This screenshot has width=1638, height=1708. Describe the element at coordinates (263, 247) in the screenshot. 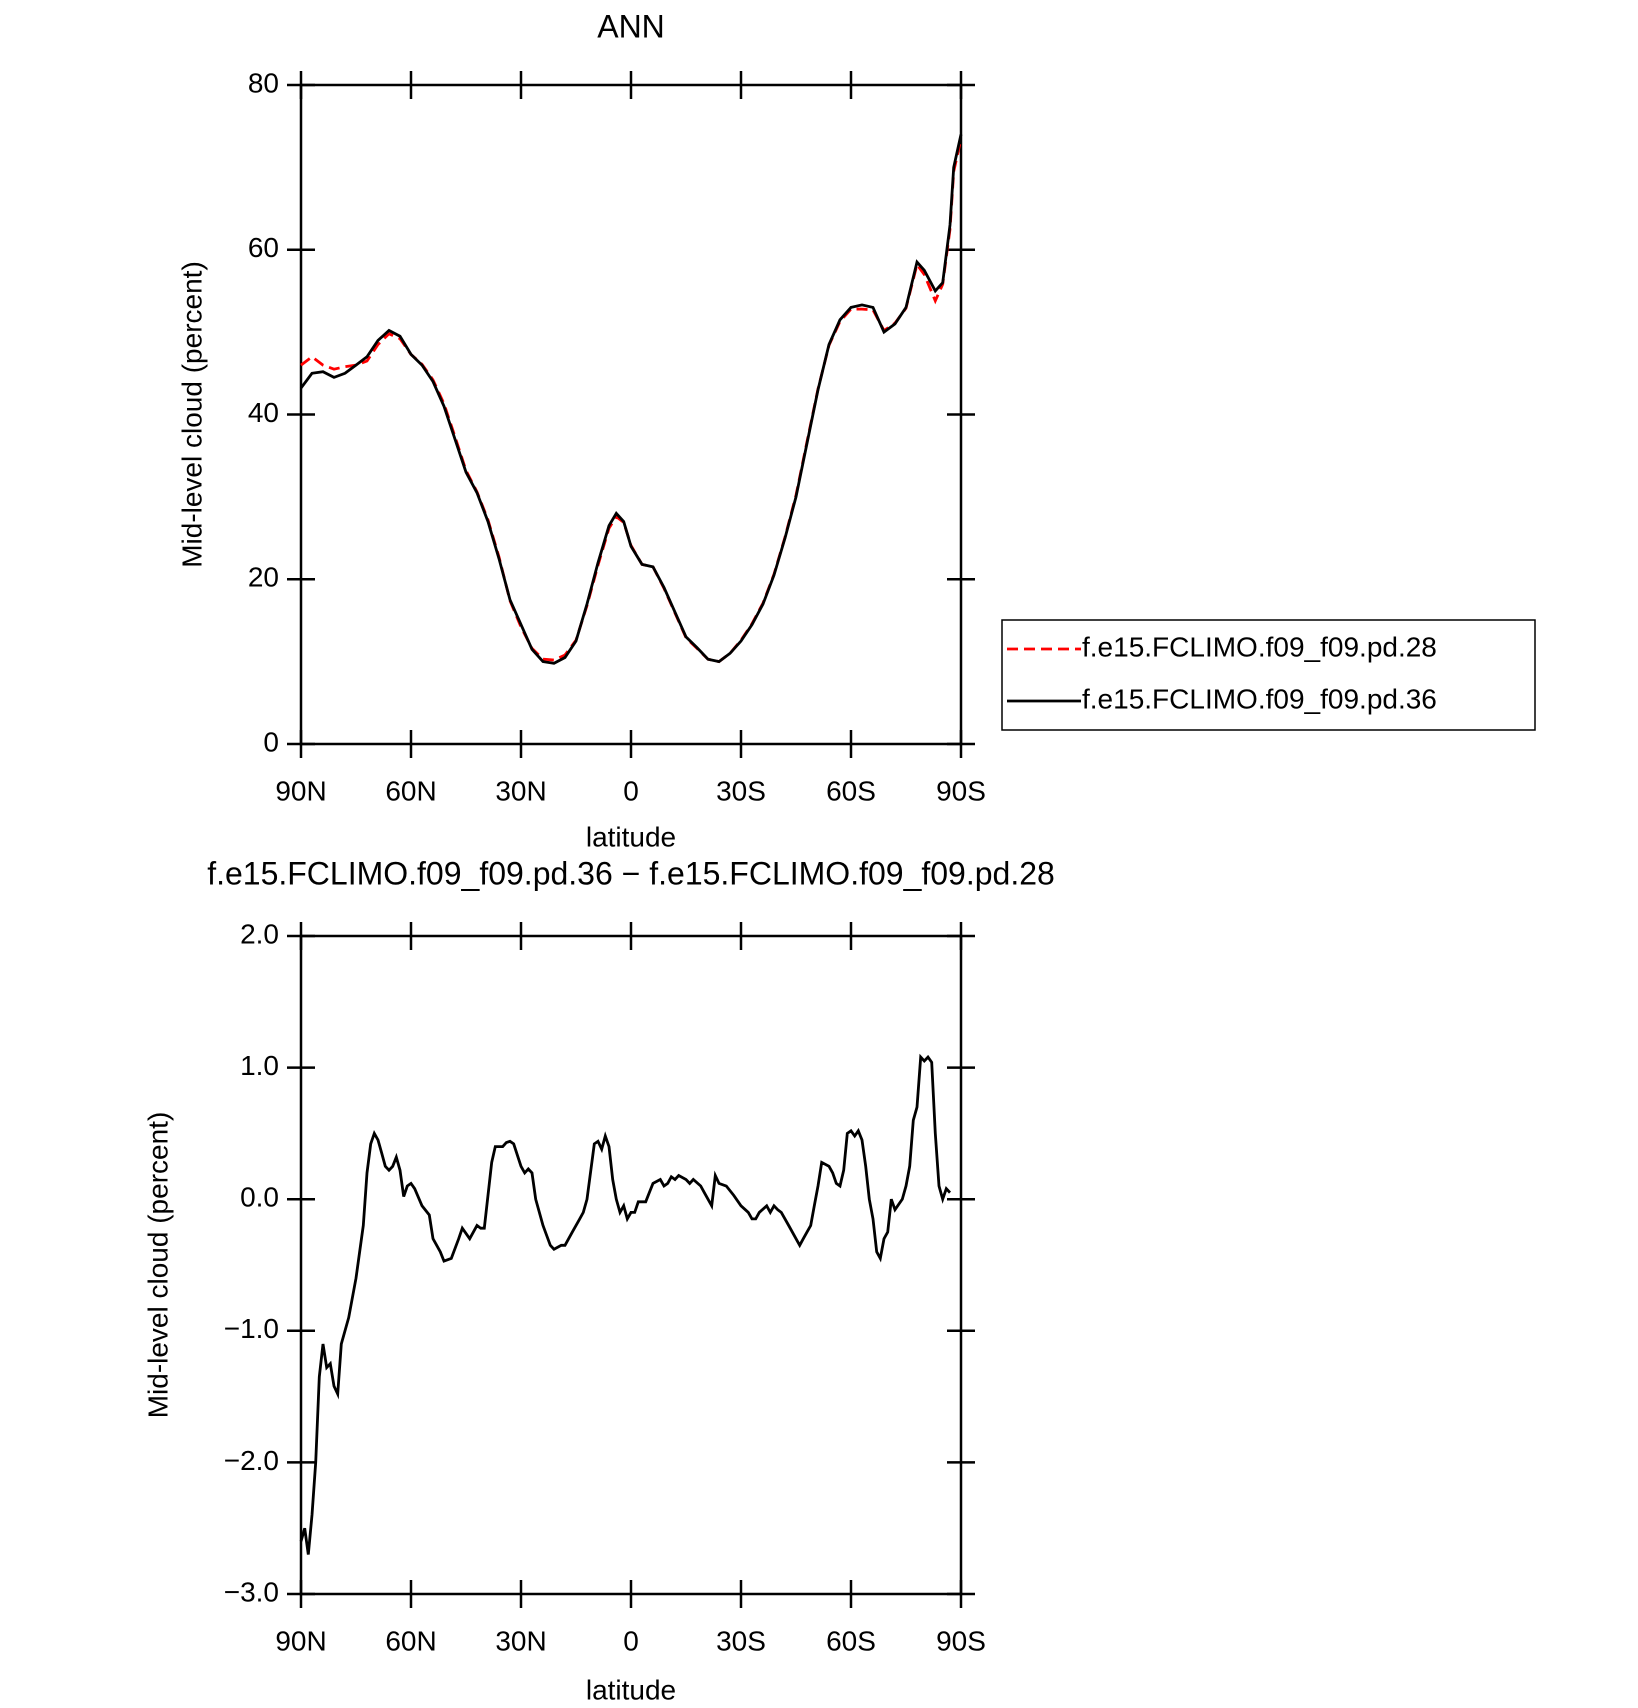

I see `y-tick-label: 60` at that location.